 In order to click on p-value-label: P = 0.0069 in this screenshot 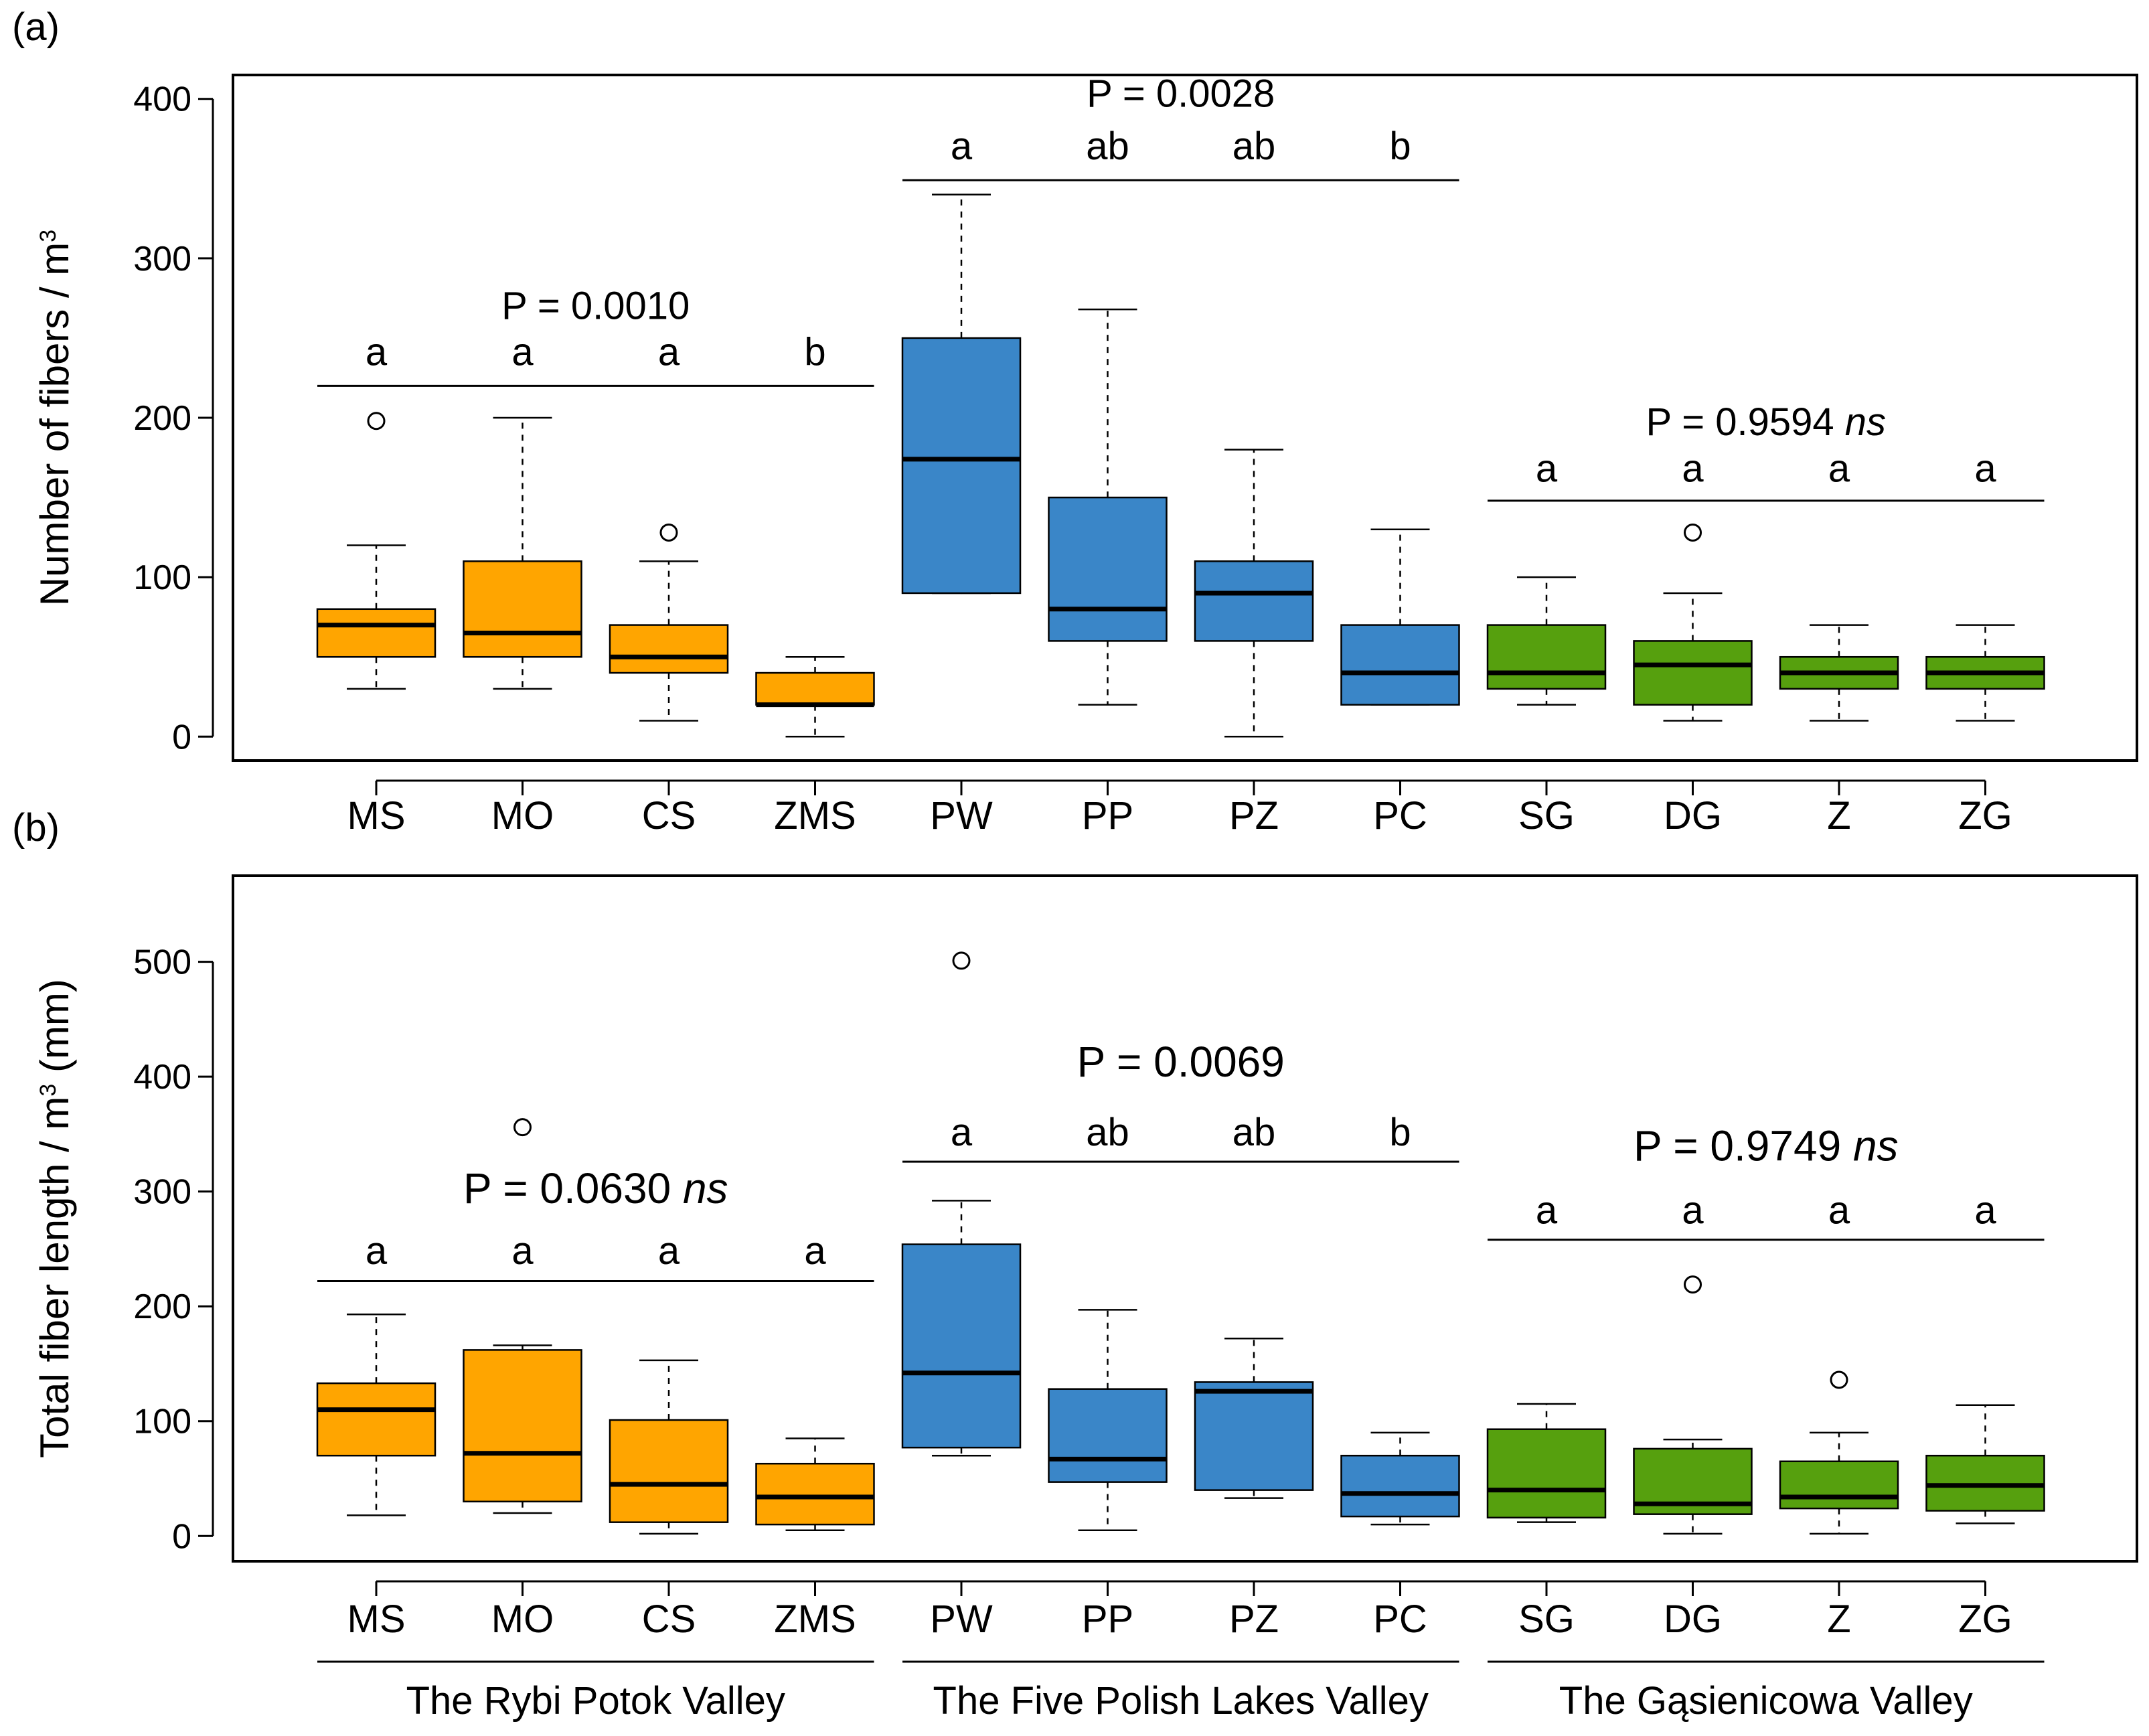, I will do `click(1181, 1062)`.